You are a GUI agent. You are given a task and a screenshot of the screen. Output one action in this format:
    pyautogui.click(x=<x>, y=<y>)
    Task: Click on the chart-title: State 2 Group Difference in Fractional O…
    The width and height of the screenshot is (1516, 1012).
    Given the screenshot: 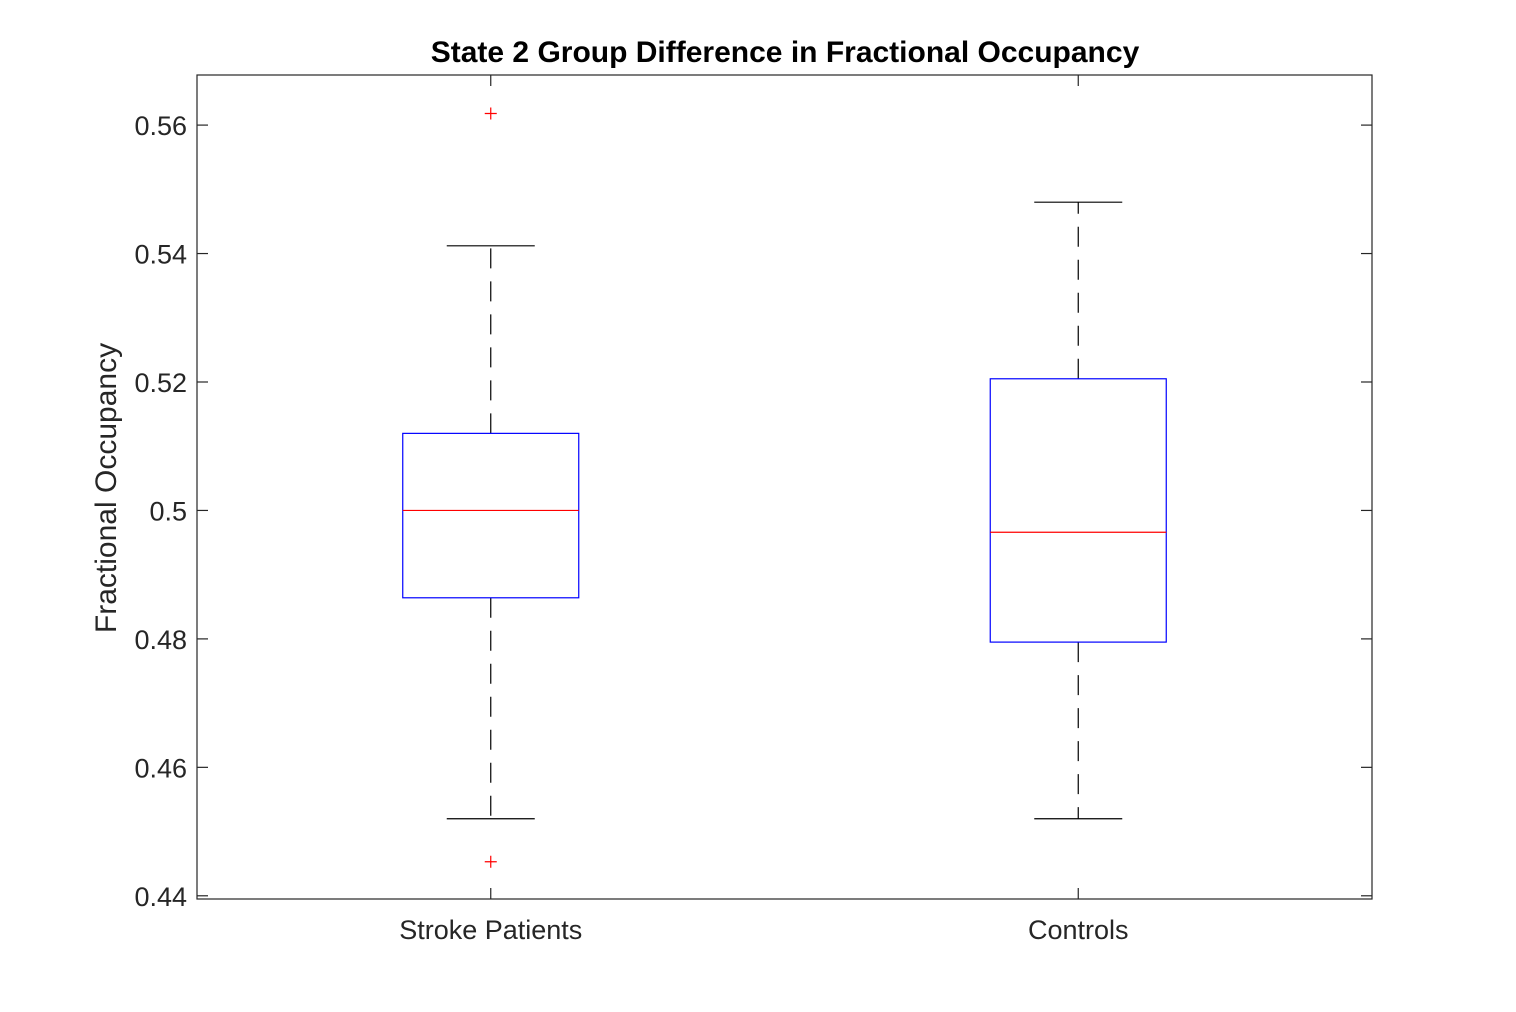 What is the action you would take?
    pyautogui.click(x=785, y=52)
    